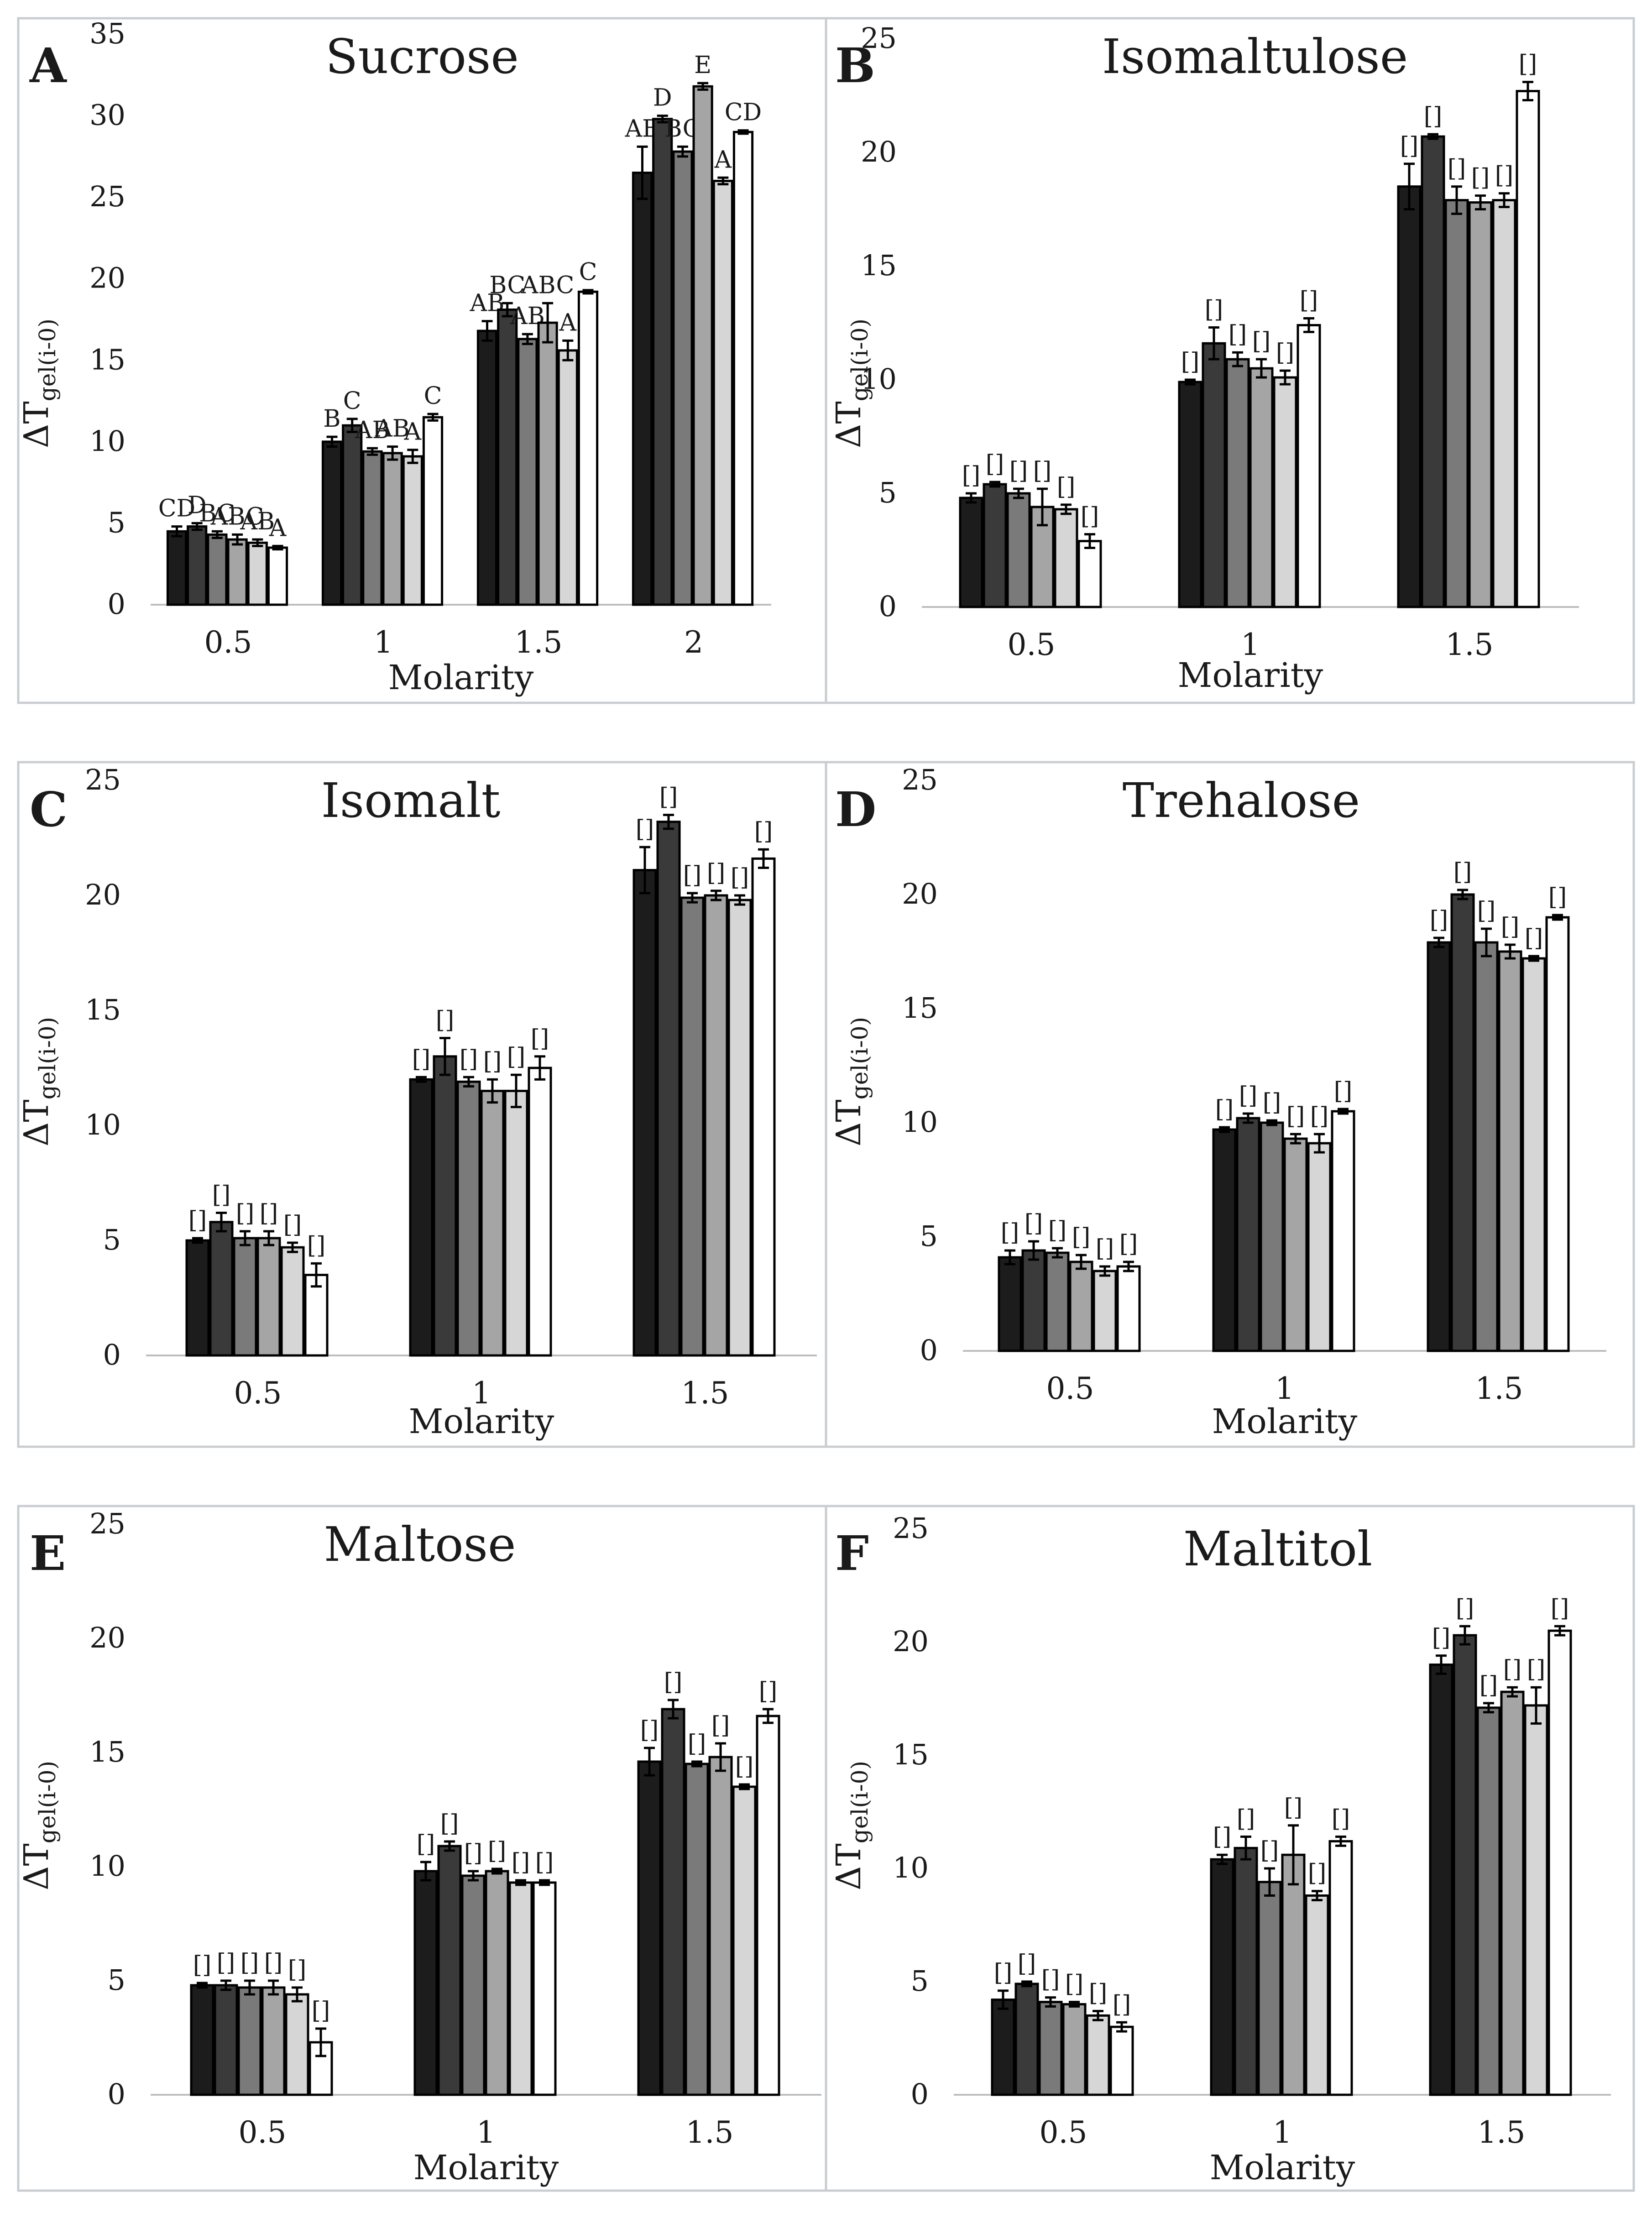 This screenshot has height=2218, width=1652. Describe the element at coordinates (1070, 1388) in the screenshot. I see `panel-d-category-label: 0.5` at that location.